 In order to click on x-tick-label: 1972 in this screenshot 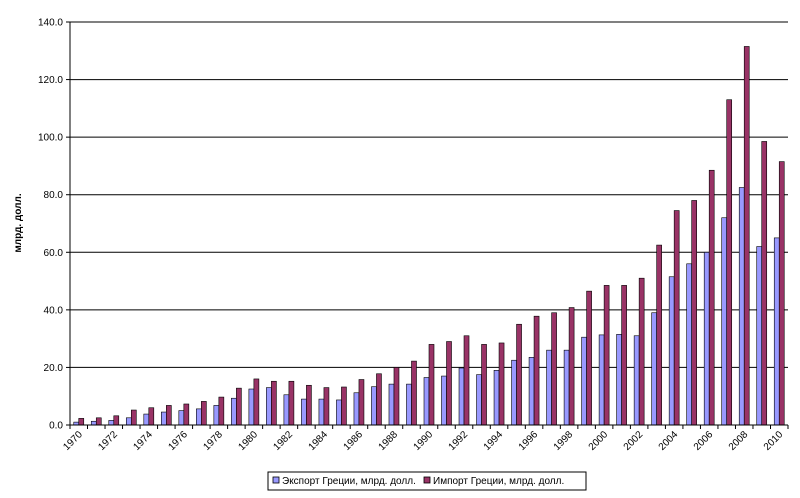, I will do `click(108, 441)`.